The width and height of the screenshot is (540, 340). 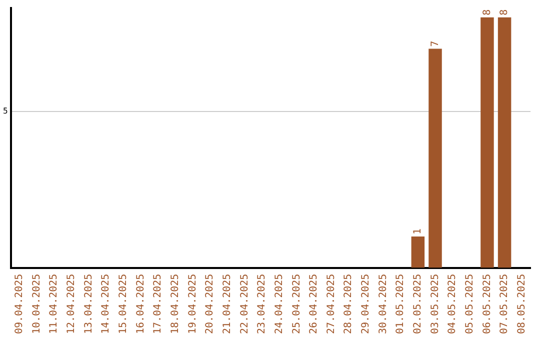 I want to click on x-tick-label: 04.05.2025, so click(x=452, y=304).